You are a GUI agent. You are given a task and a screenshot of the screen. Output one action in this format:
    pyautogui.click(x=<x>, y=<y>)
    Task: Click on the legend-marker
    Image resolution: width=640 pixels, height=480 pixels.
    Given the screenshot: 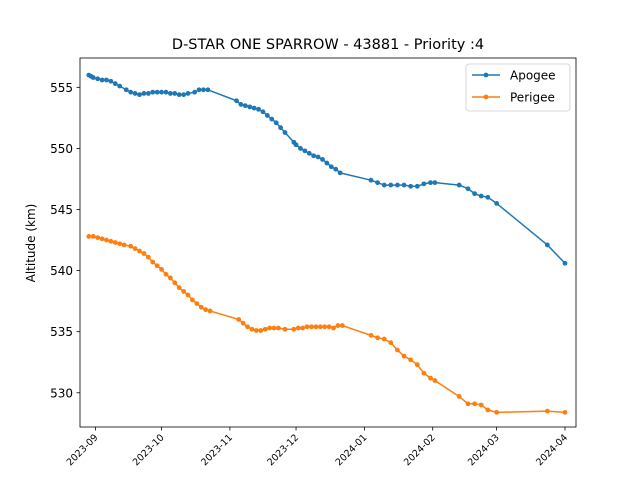 What is the action you would take?
    pyautogui.click(x=486, y=97)
    